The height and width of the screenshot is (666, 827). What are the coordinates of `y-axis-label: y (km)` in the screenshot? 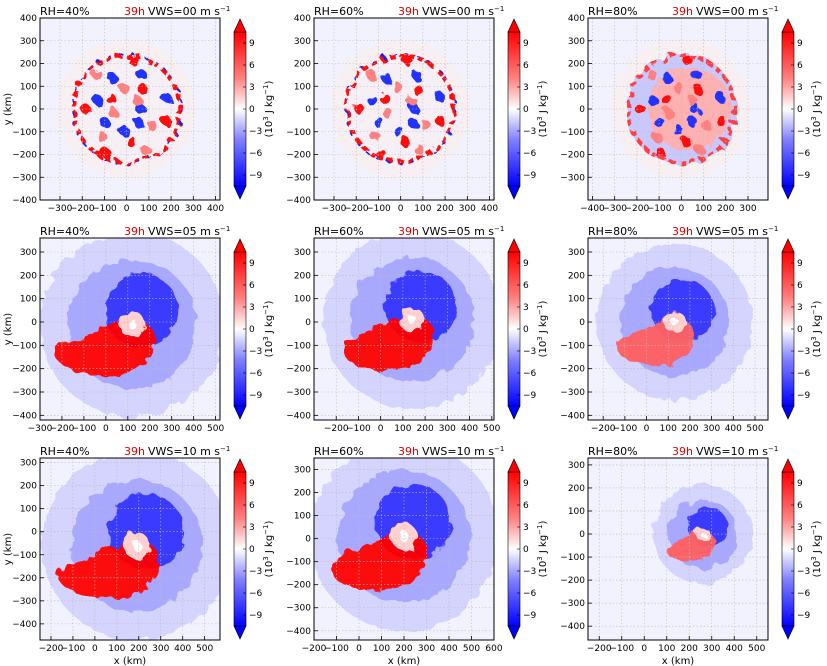 It's located at (8, 549).